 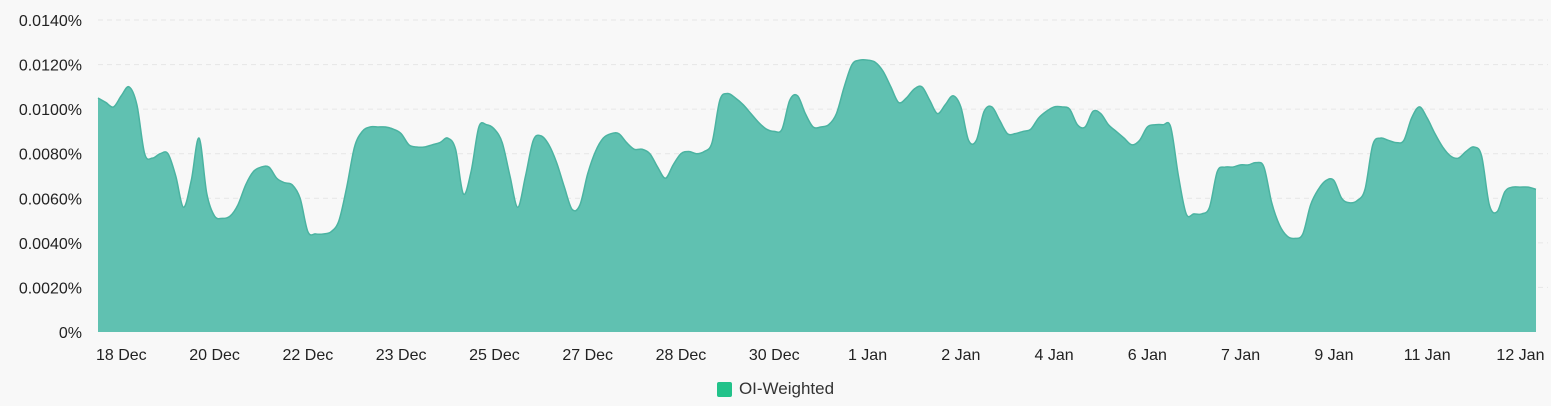 What do you see at coordinates (214, 355) in the screenshot?
I see `x-tick-label: 20 Dec` at bounding box center [214, 355].